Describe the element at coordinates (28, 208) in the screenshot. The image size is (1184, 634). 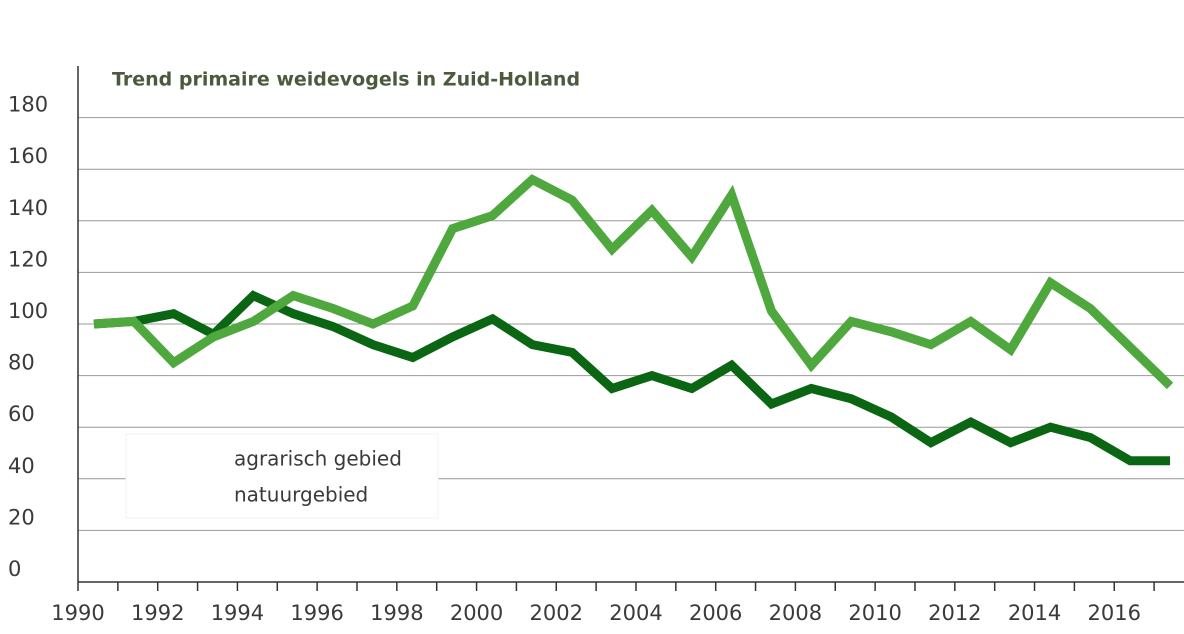
I see `y-tick-label: 140` at that location.